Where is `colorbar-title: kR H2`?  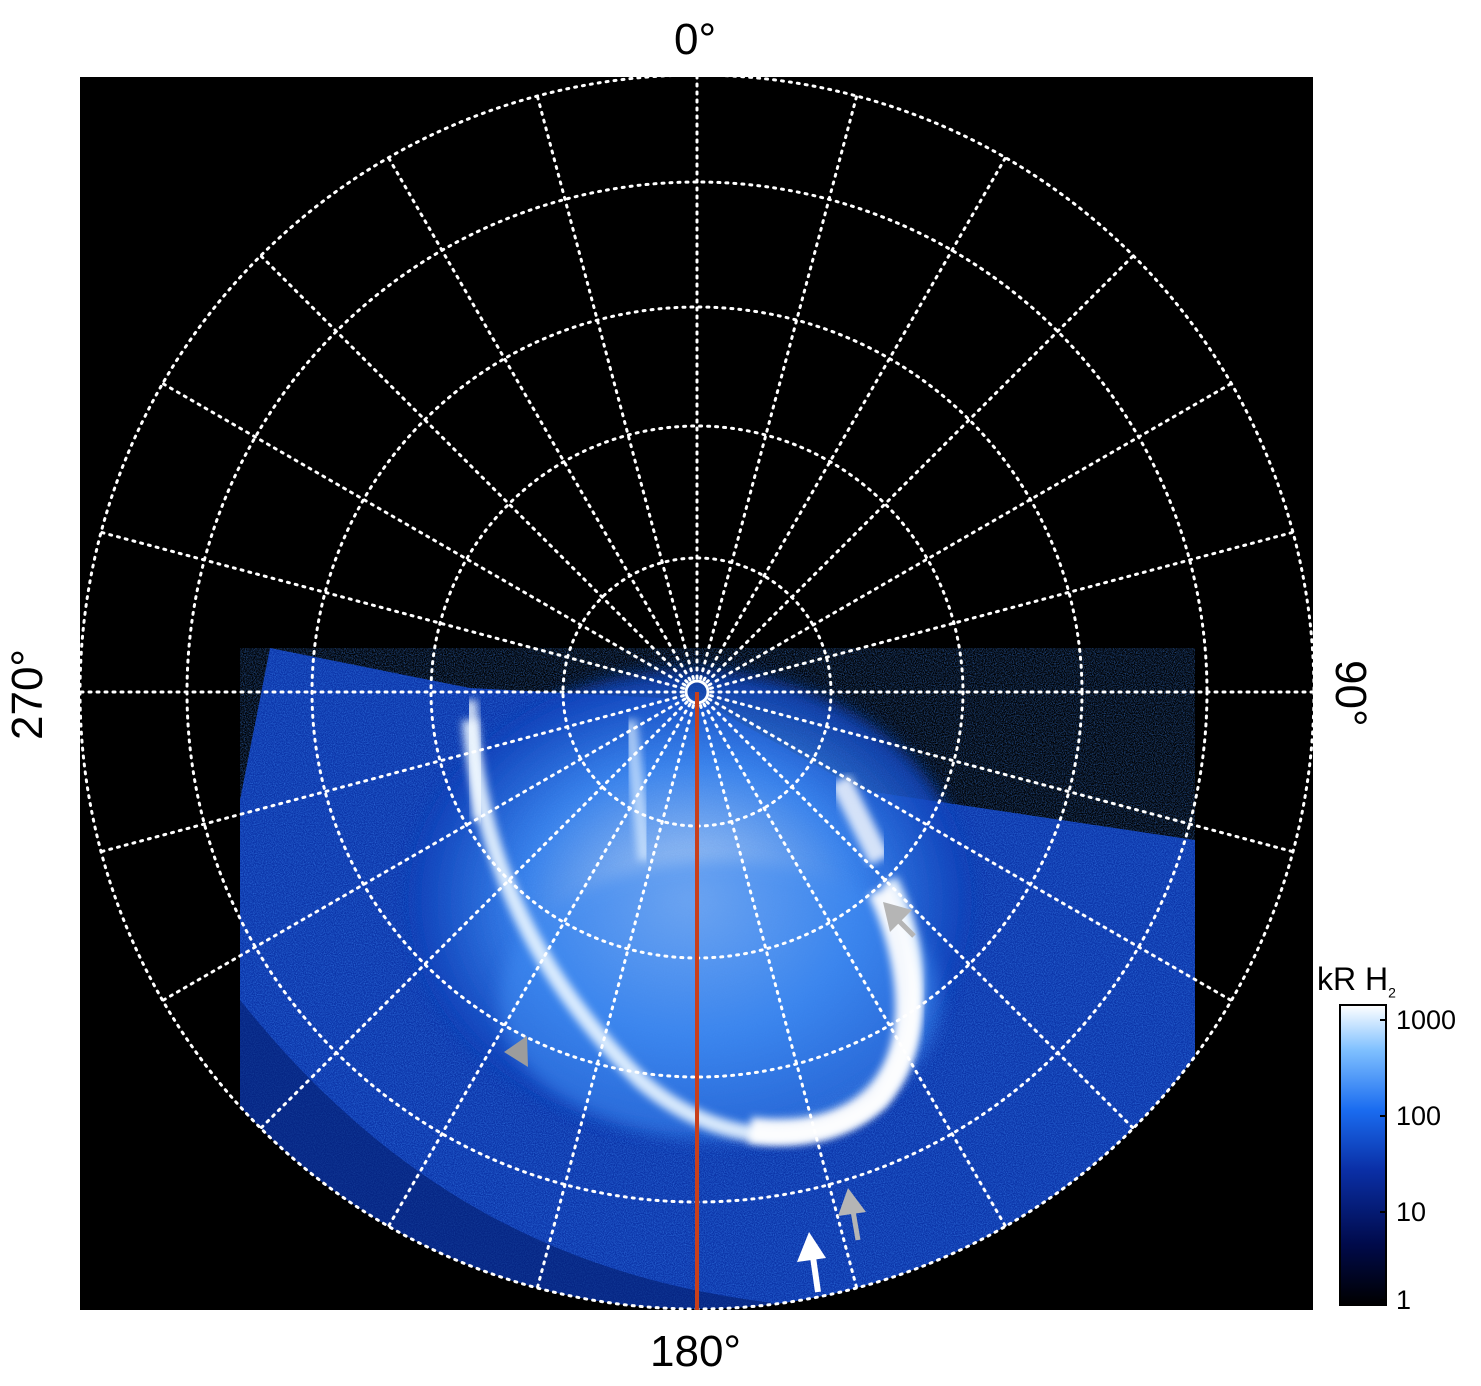 colorbar-title: kR H2 is located at coordinates (1356, 981).